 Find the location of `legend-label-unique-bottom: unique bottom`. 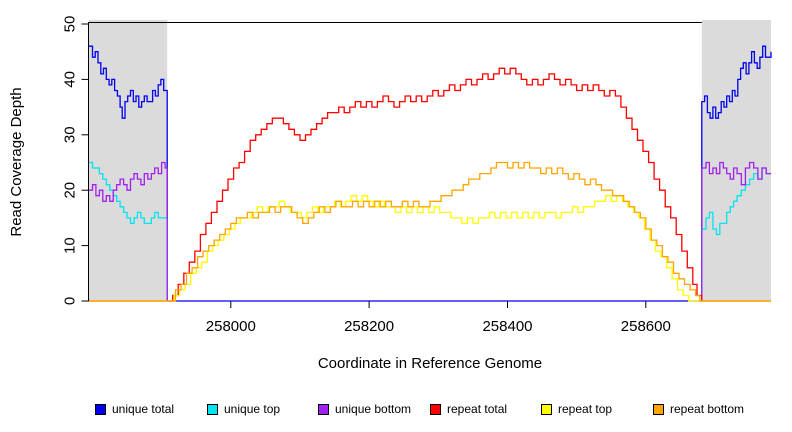

legend-label-unique-bottom: unique bottom is located at coordinates (373, 409).